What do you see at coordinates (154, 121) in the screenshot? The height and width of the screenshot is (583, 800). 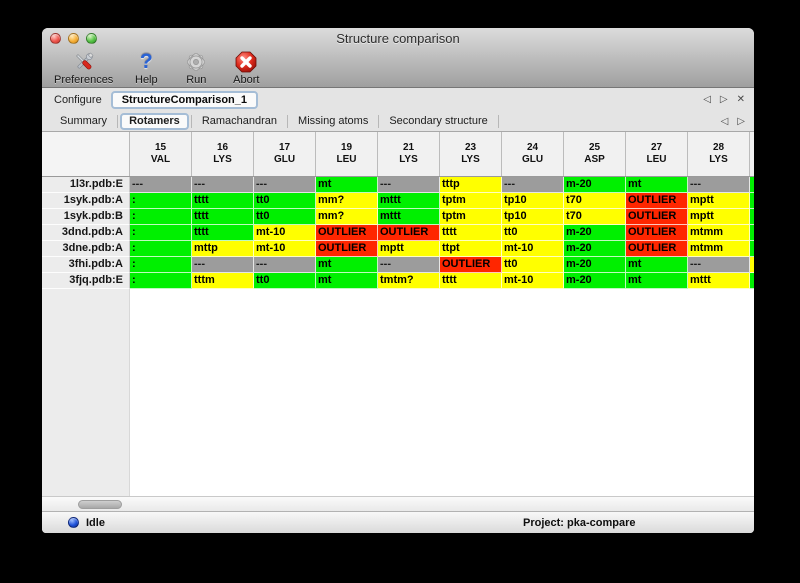 I see `tab-rotamers: Rotamers` at bounding box center [154, 121].